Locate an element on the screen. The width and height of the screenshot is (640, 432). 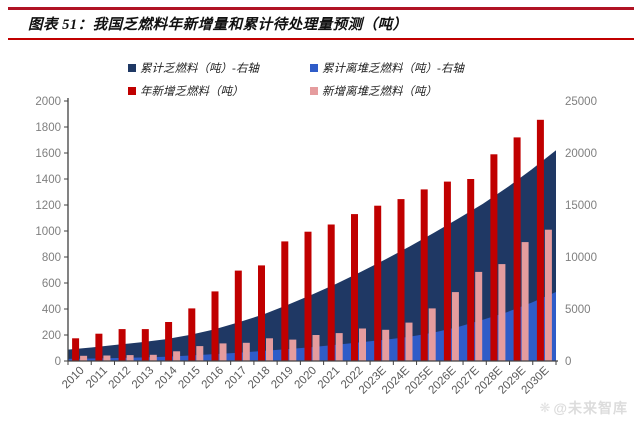
y-axis-label-left: 400 is located at coordinates (51, 310).